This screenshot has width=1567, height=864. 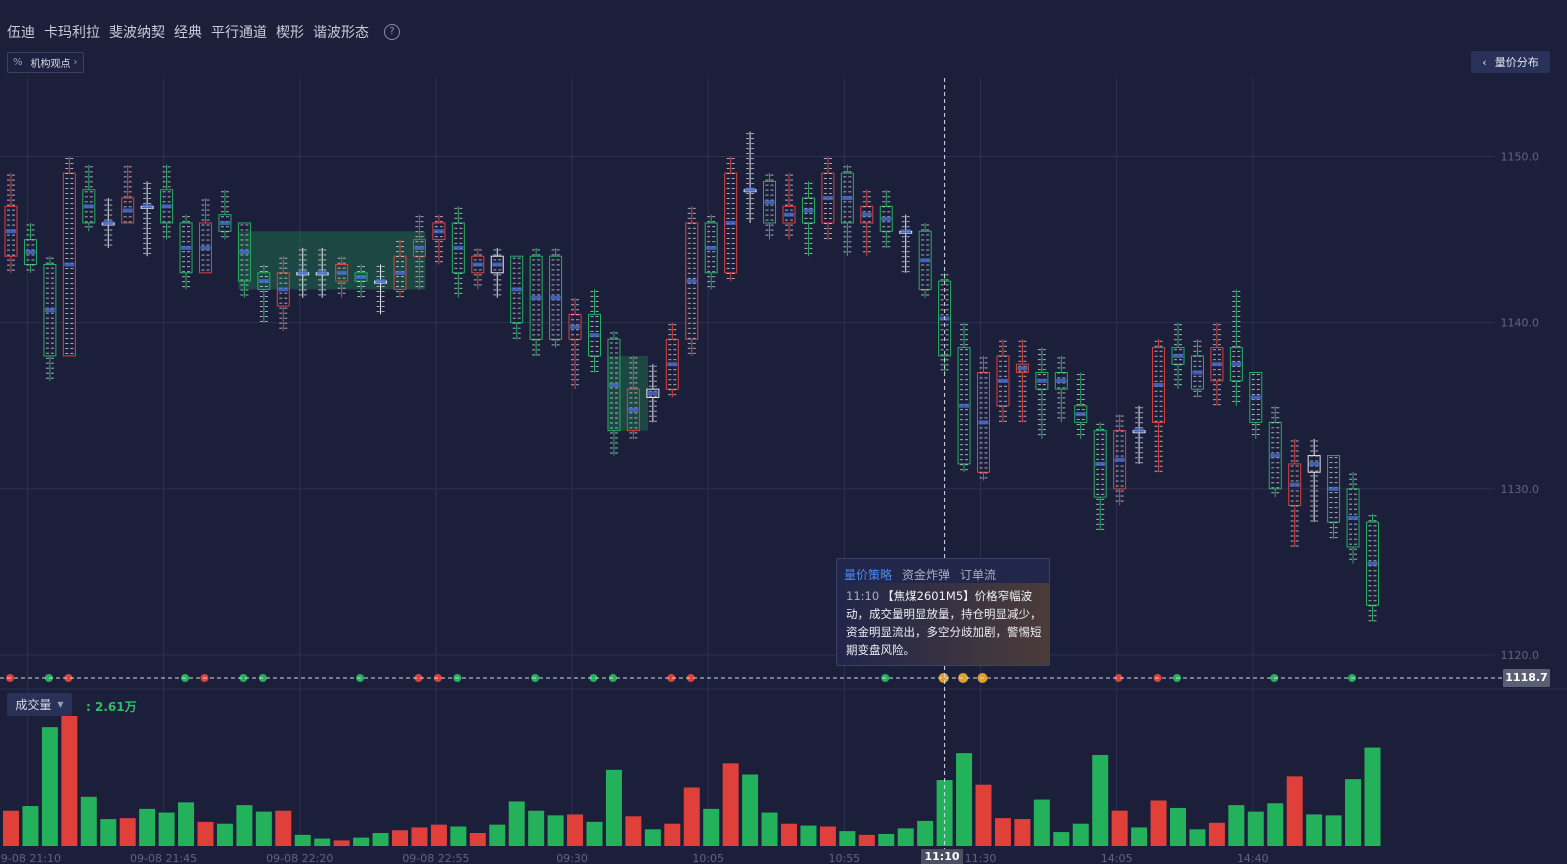 What do you see at coordinates (1520, 157) in the screenshot?
I see `y-tick-label: 1150.0` at bounding box center [1520, 157].